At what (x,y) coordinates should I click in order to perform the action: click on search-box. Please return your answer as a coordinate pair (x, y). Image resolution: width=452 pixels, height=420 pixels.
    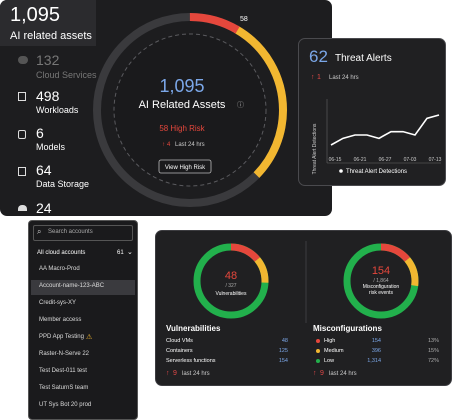
    Looking at the image, I should click on (83, 233).